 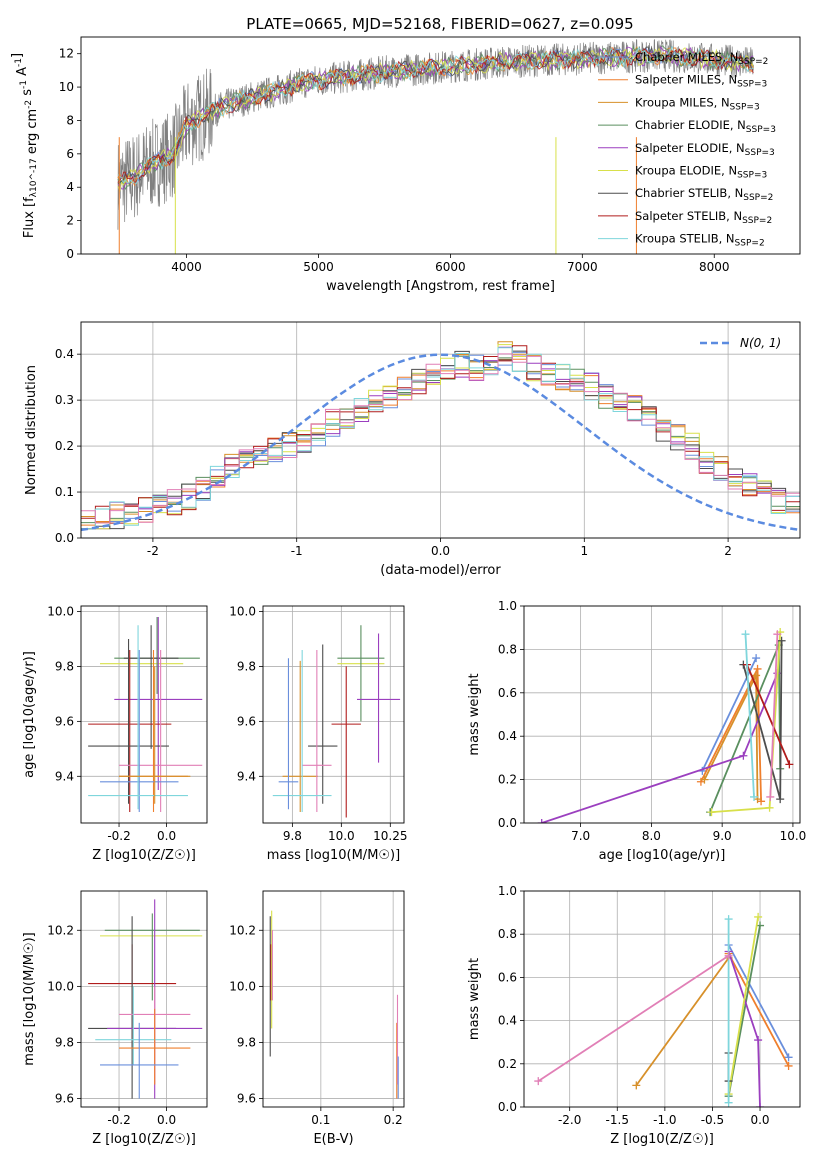 What do you see at coordinates (714, 267) in the screenshot?
I see `x-tick-label: 8000` at bounding box center [714, 267].